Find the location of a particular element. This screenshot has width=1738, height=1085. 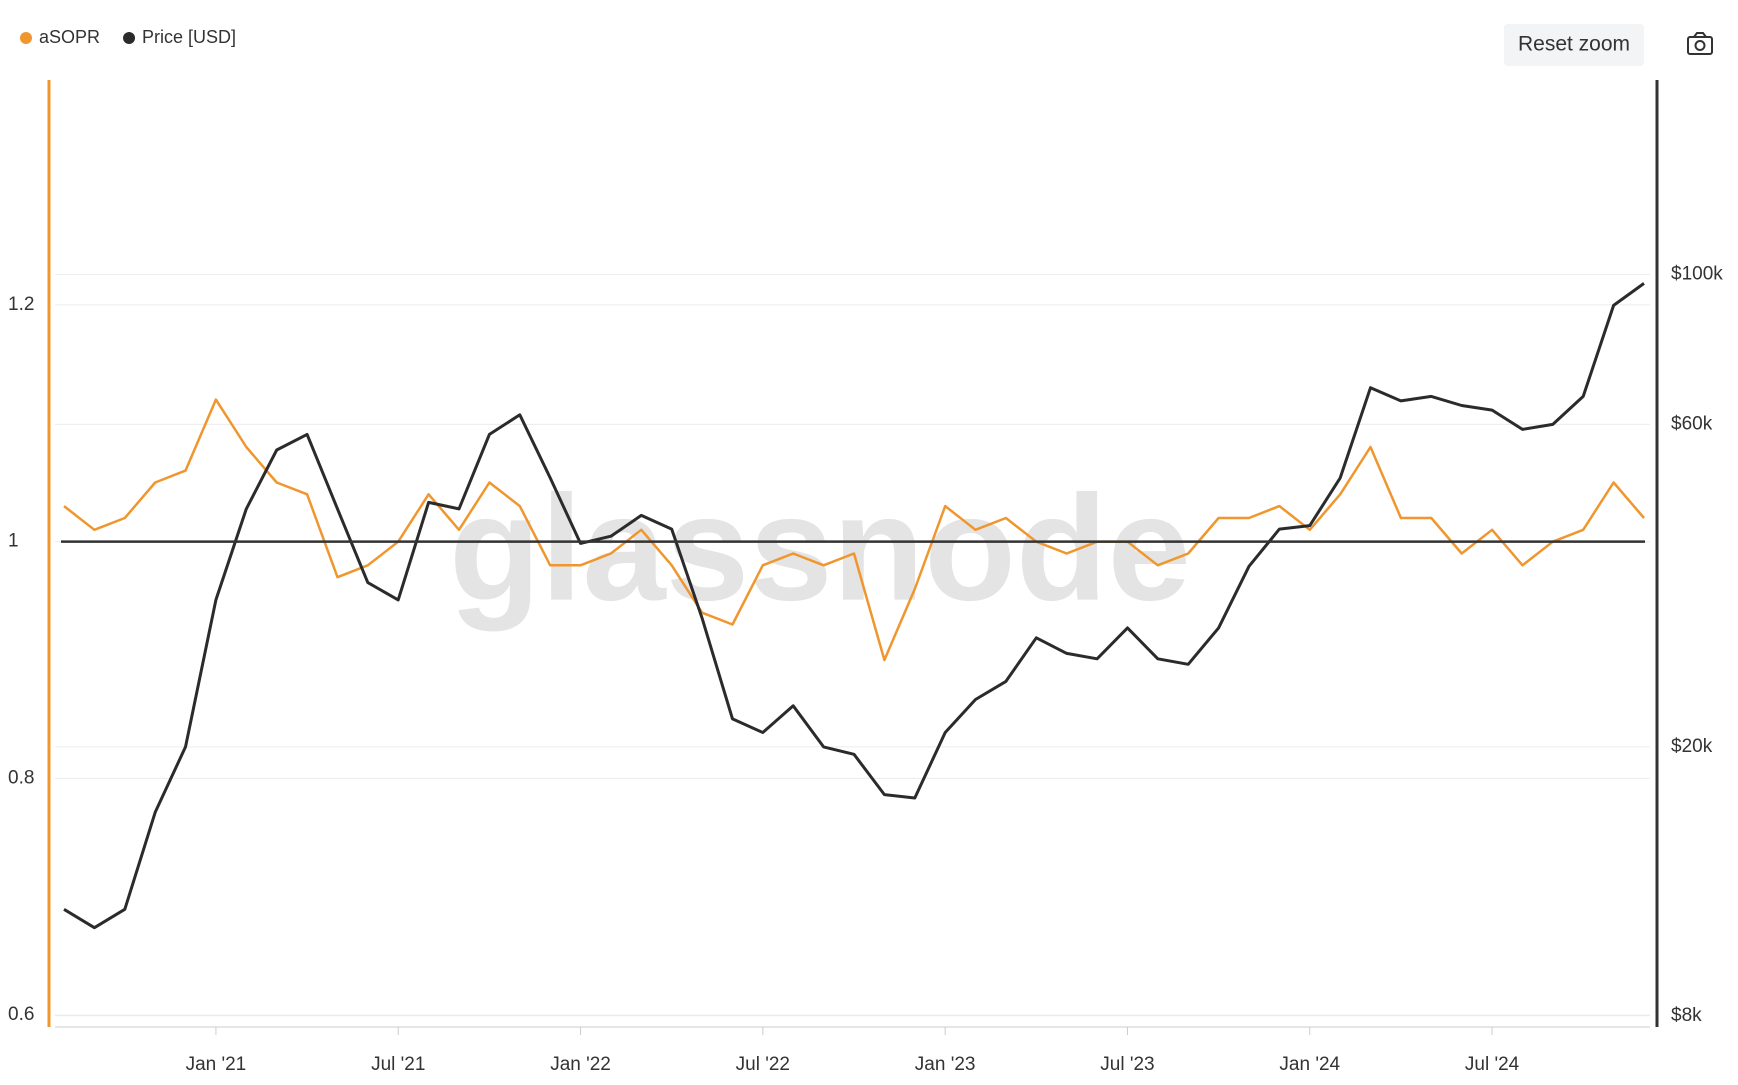

watermark: glassnode is located at coordinates (820, 548).